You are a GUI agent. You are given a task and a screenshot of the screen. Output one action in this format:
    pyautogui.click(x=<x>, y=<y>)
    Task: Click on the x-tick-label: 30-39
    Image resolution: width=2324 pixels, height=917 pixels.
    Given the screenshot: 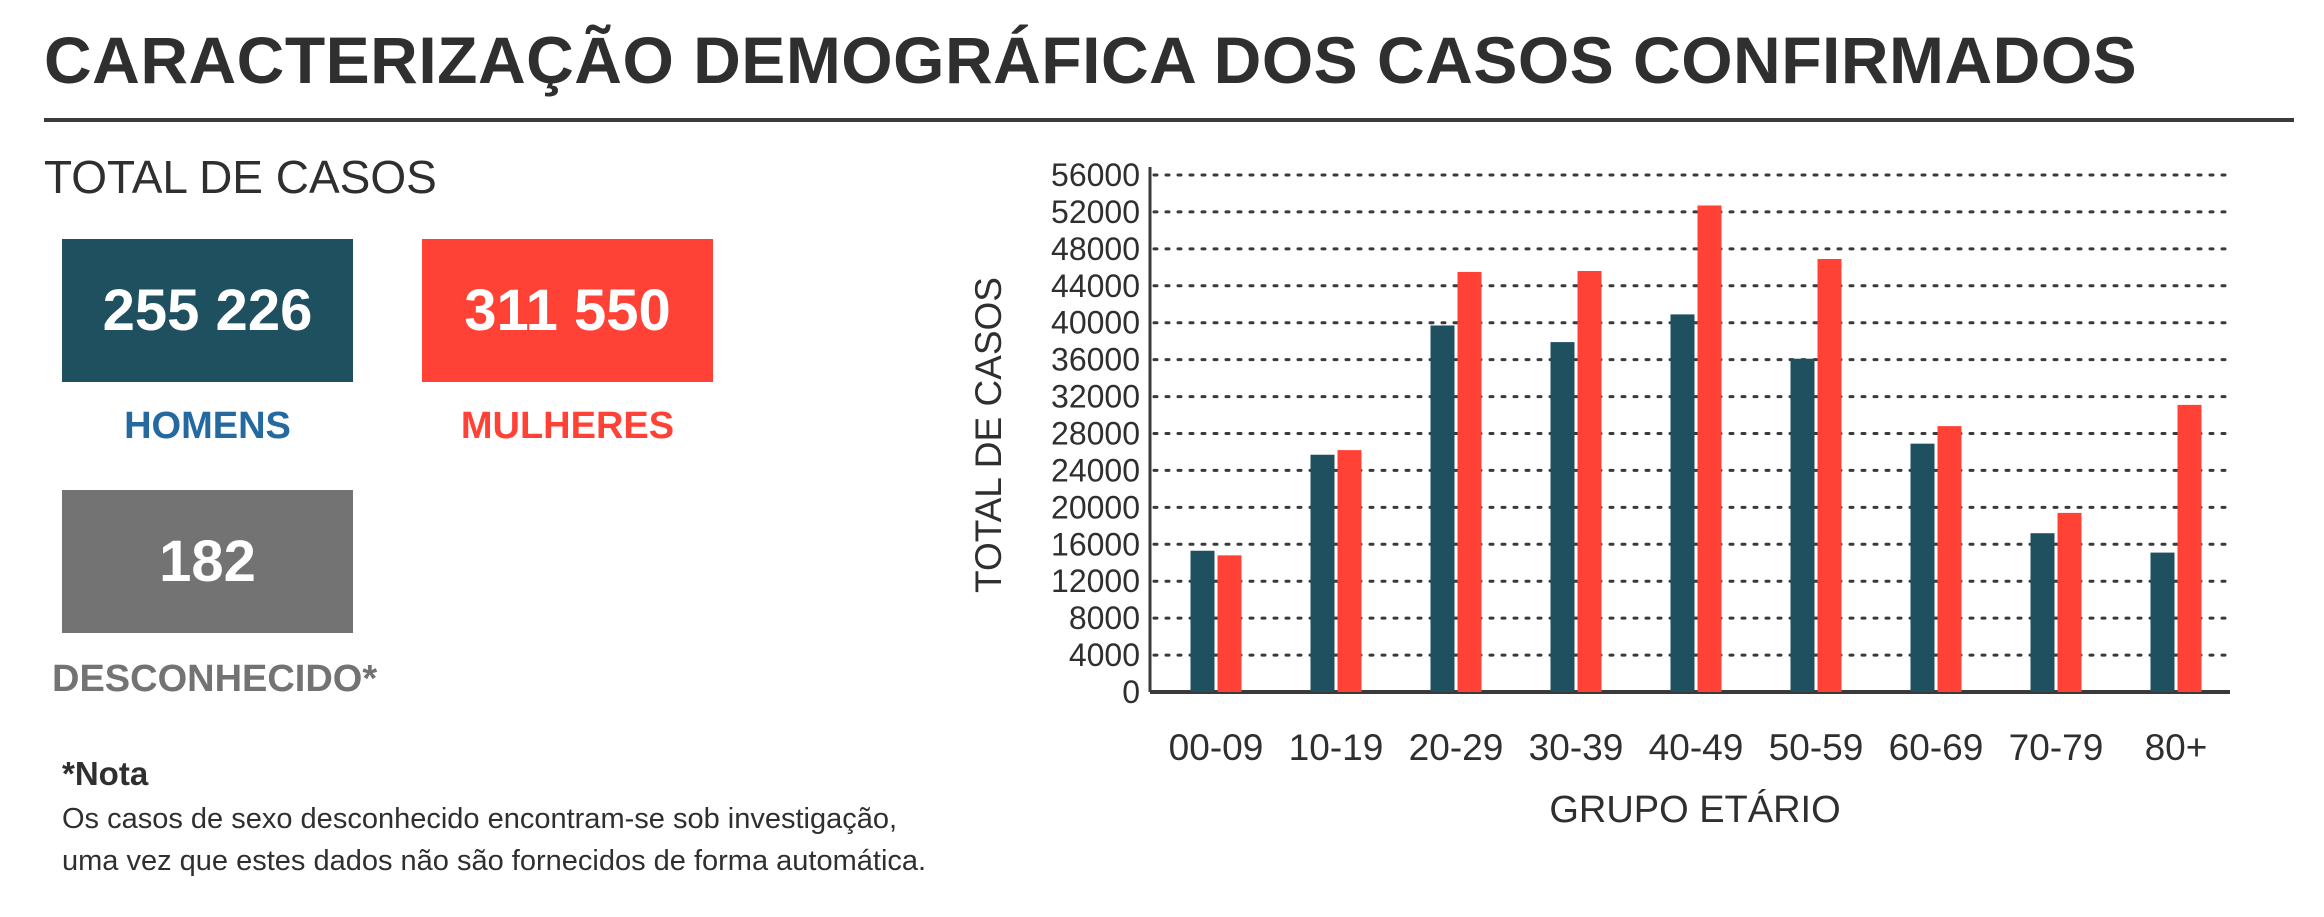 What is the action you would take?
    pyautogui.click(x=1576, y=747)
    